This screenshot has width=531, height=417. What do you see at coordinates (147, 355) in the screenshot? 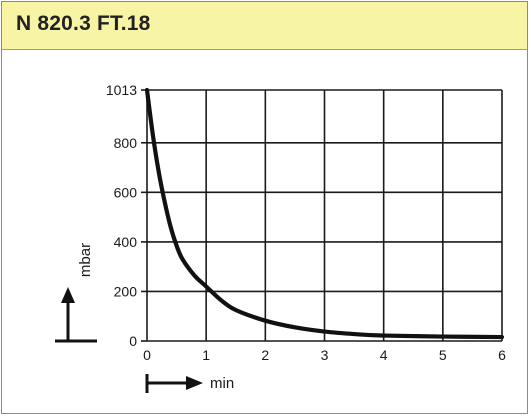
I see `x-tick-label-0: 0` at bounding box center [147, 355].